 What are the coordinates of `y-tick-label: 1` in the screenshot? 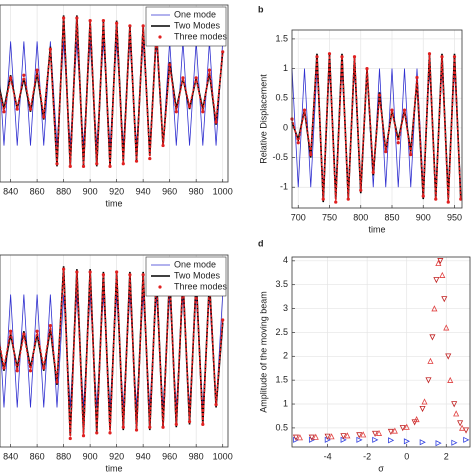 It's located at (285, 68).